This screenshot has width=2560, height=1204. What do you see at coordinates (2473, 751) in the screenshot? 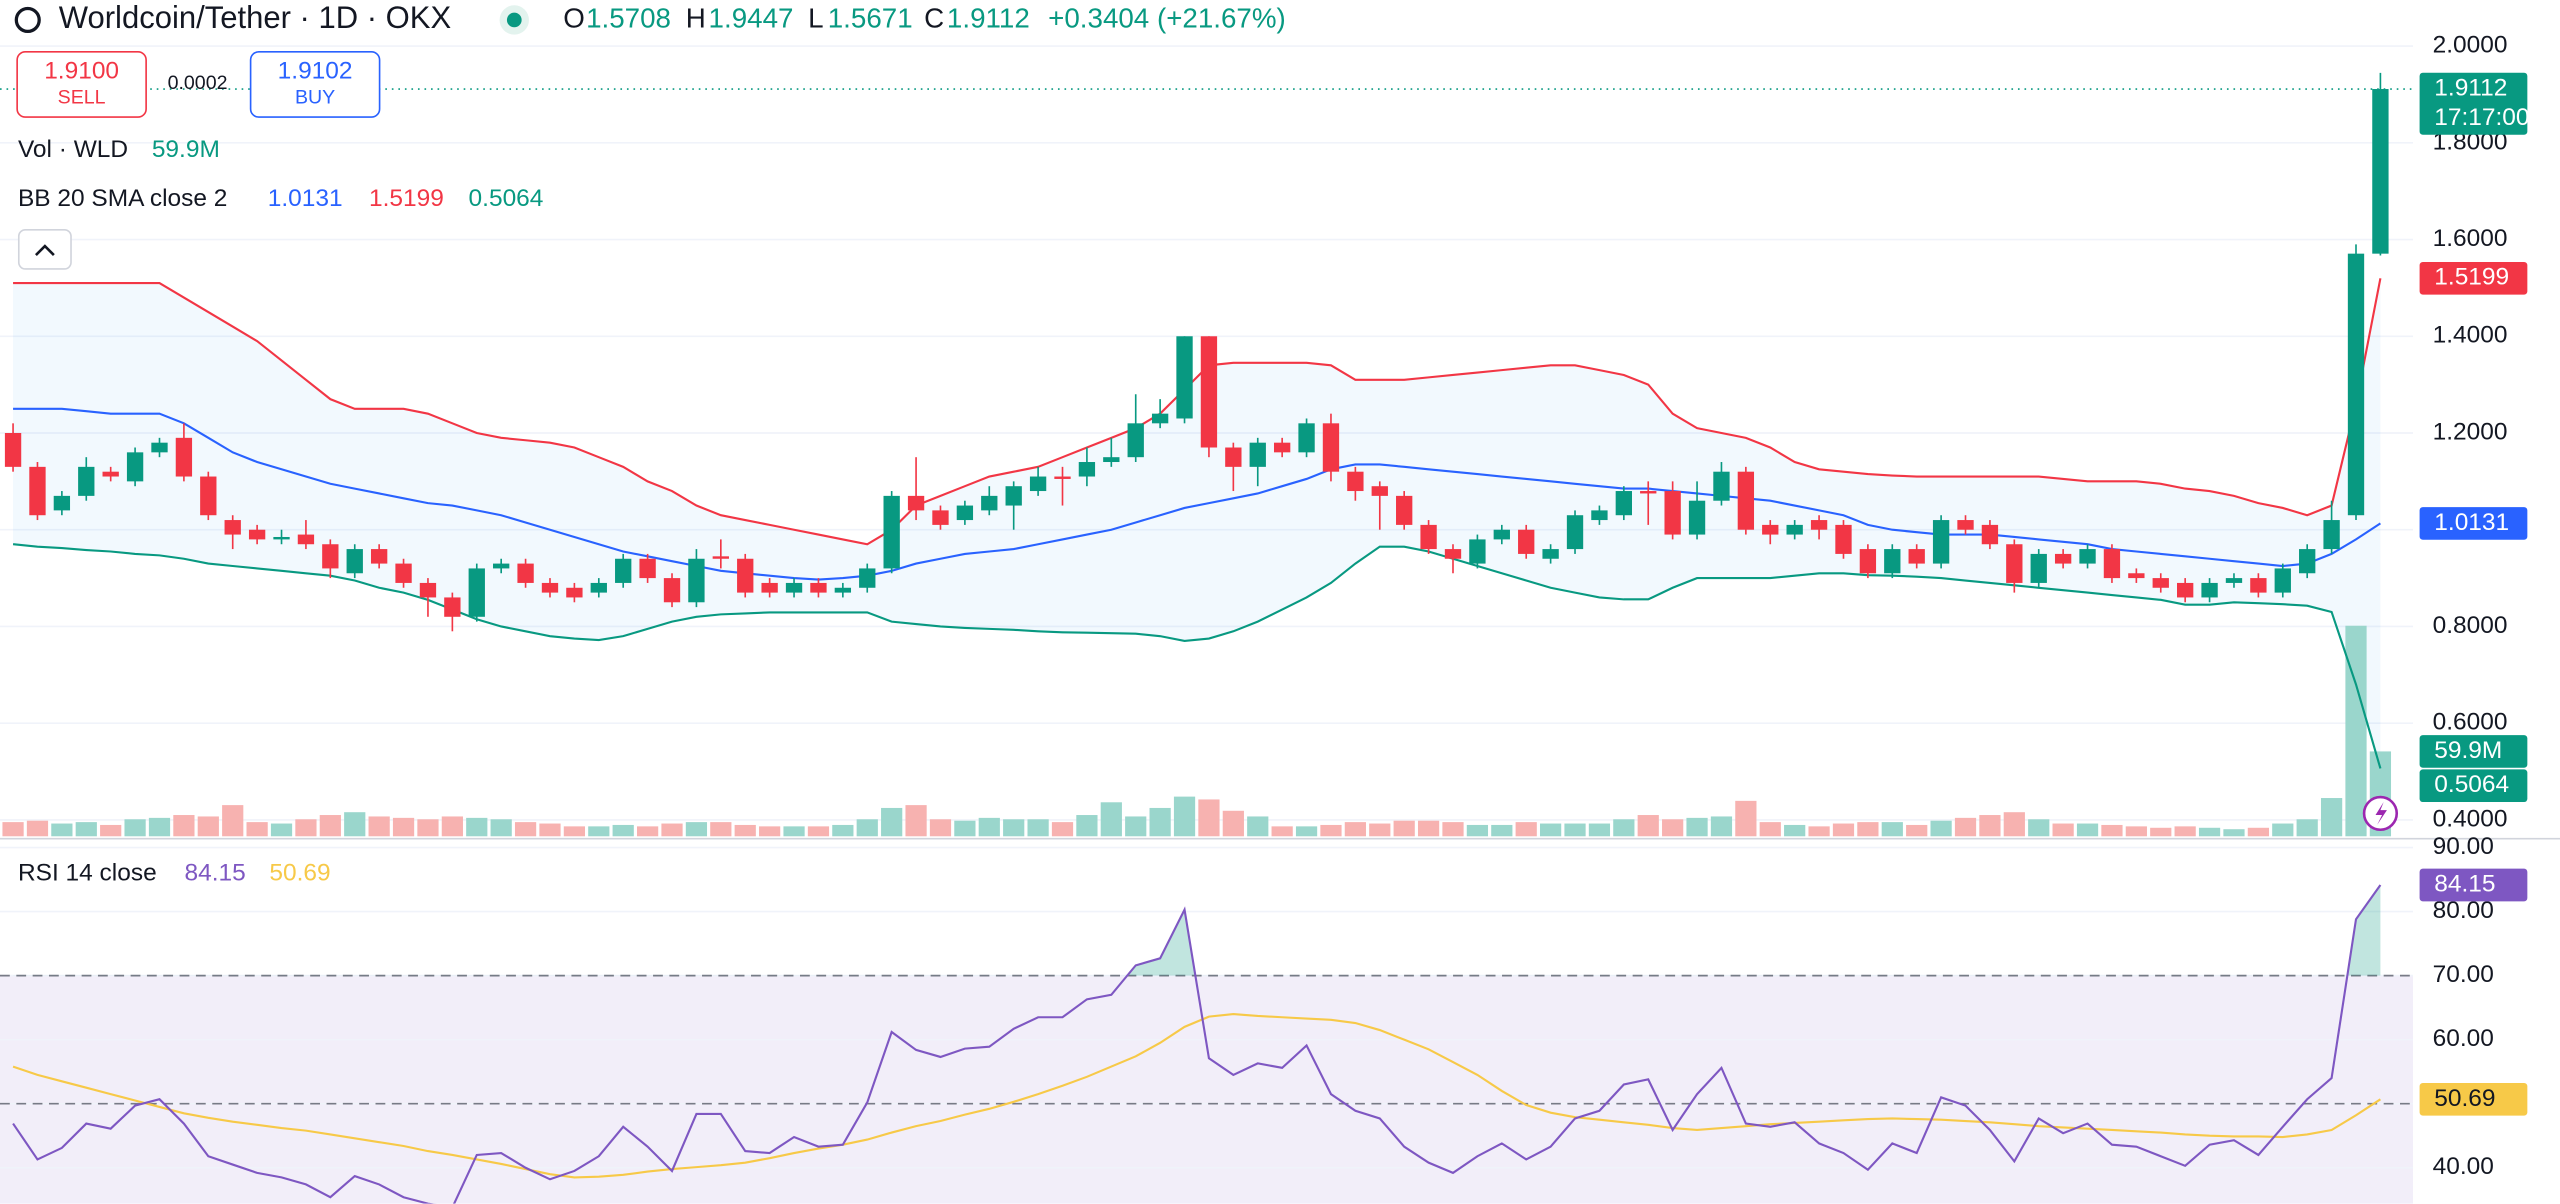
I see `price-tag-bg` at bounding box center [2473, 751].